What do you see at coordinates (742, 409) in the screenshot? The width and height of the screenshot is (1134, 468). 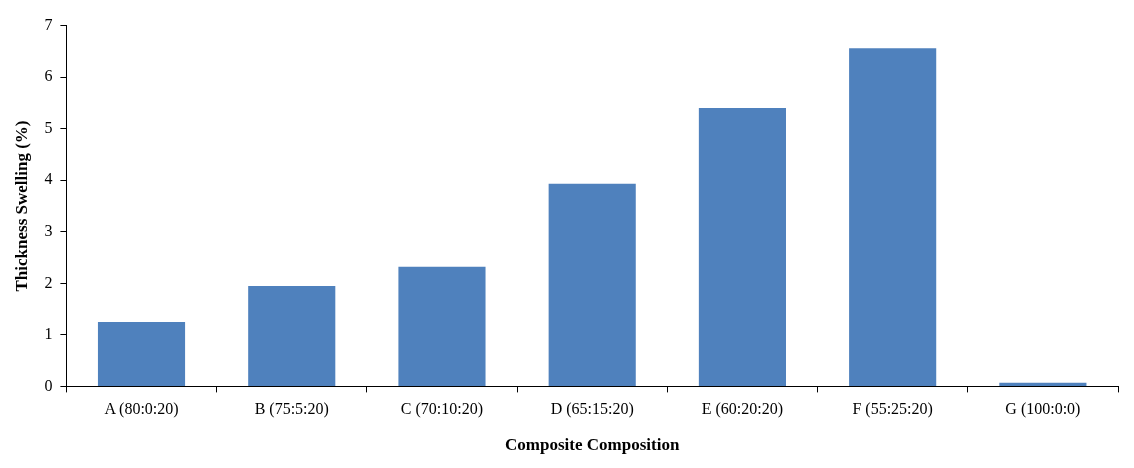 I see `x-tick-label: E (60:20:20)` at bounding box center [742, 409].